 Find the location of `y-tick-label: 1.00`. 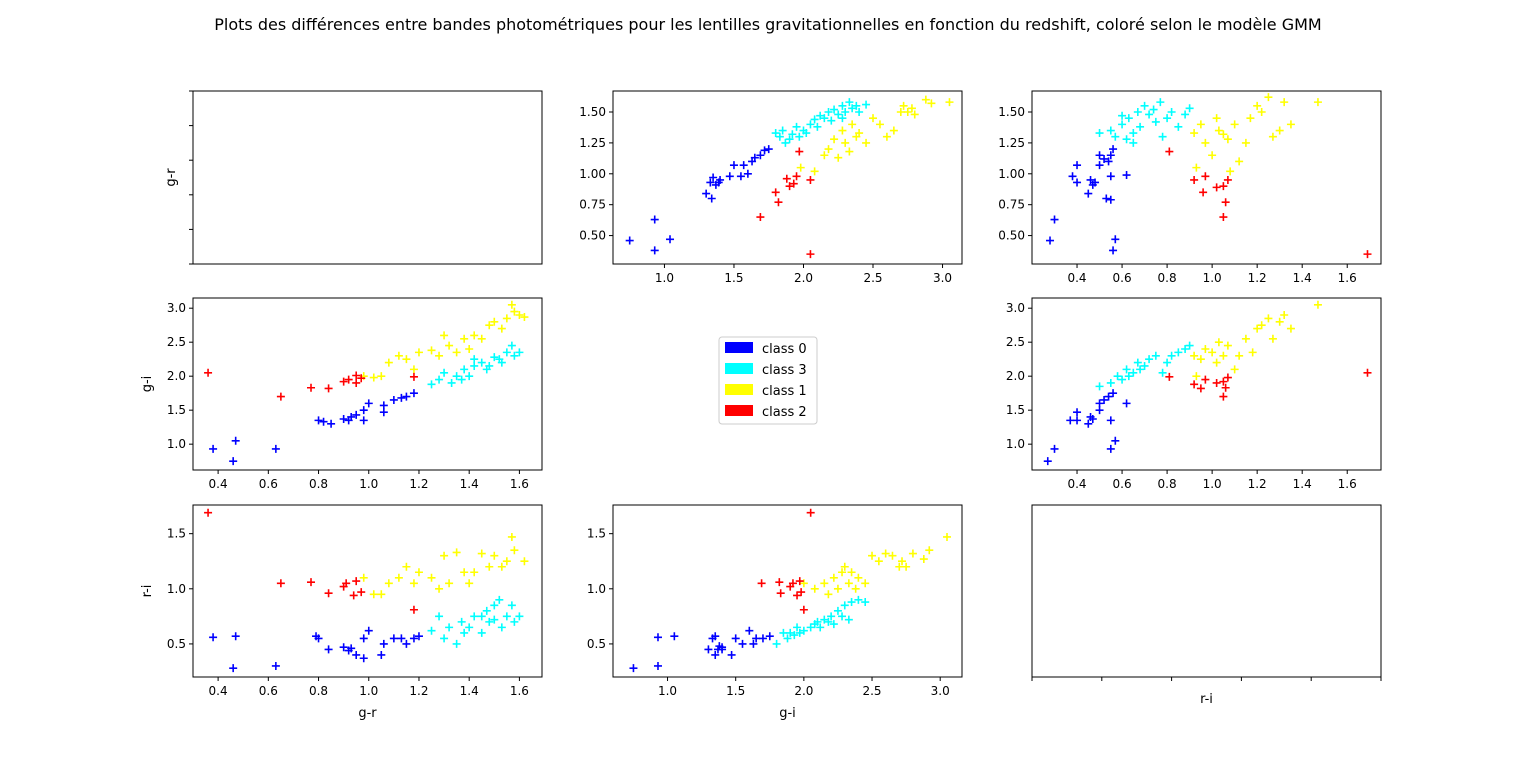

y-tick-label: 1.00 is located at coordinates (592, 174).